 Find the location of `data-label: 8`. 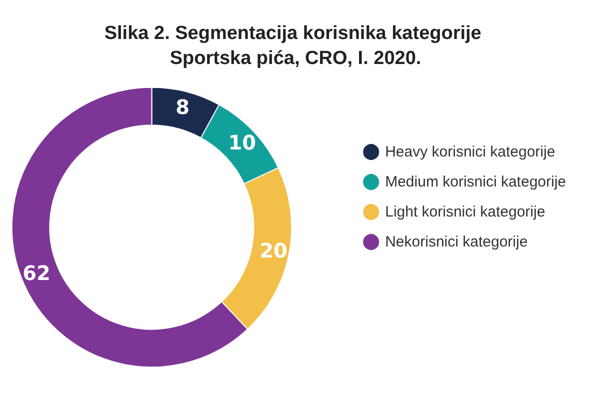

data-label: 8 is located at coordinates (183, 107).